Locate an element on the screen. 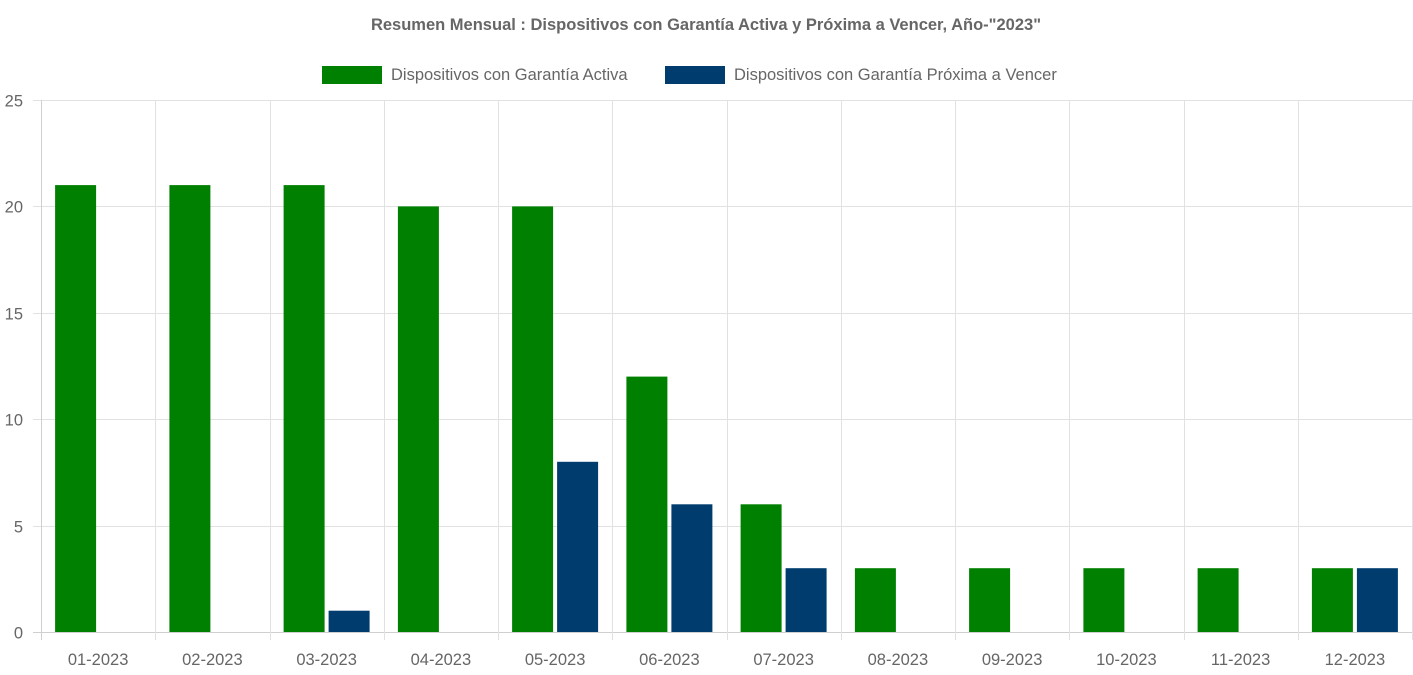 Image resolution: width=1413 pixels, height=675 pixels. legend-swatch-expiring-warranty is located at coordinates (695, 75).